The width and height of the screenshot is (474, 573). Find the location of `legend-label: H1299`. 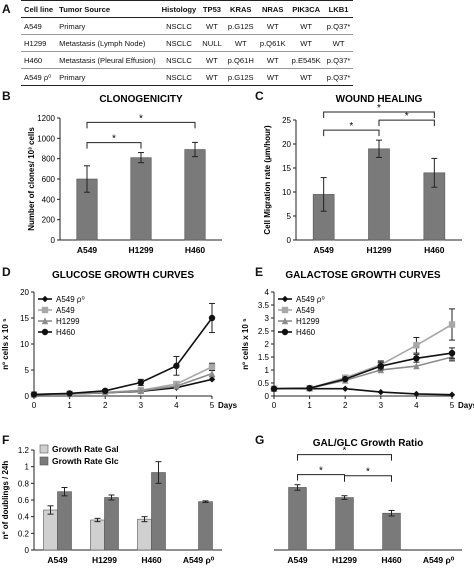

legend-label: H1299 is located at coordinates (68, 321).